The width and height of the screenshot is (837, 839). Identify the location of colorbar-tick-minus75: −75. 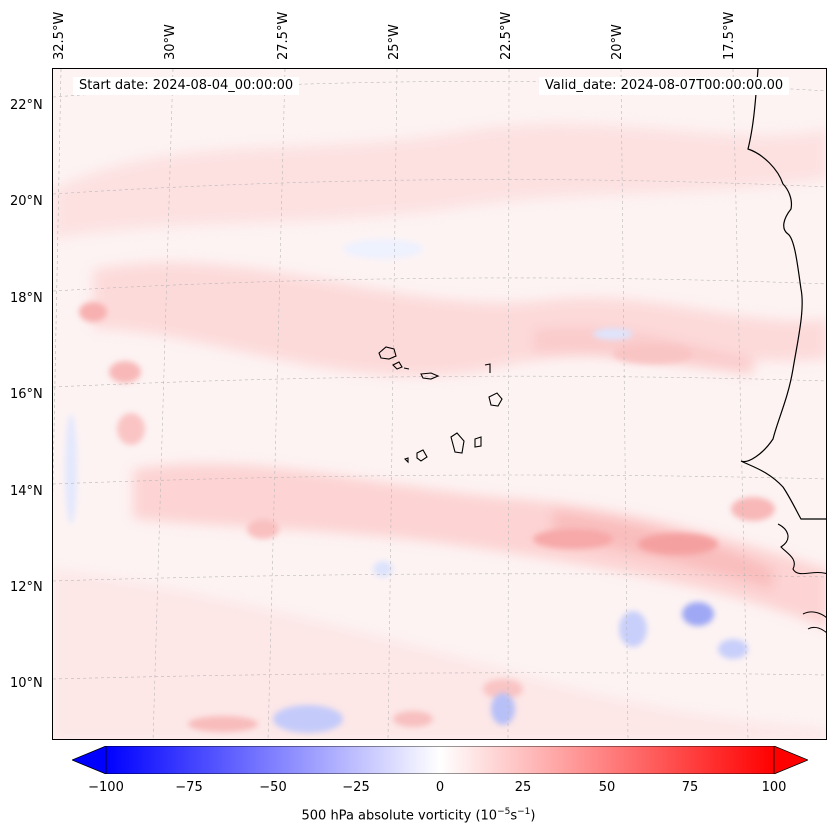
(189, 787).